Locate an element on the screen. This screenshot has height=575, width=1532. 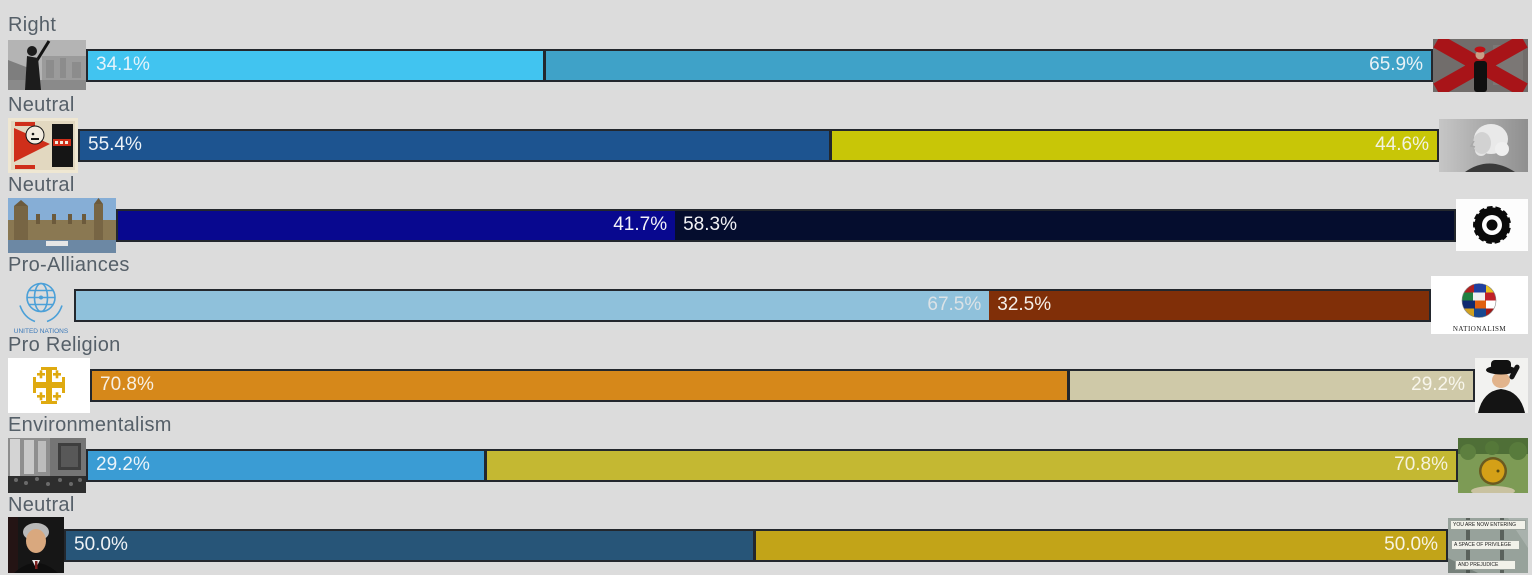
result-bar: 34.1% 65.9% is located at coordinates (759, 65).